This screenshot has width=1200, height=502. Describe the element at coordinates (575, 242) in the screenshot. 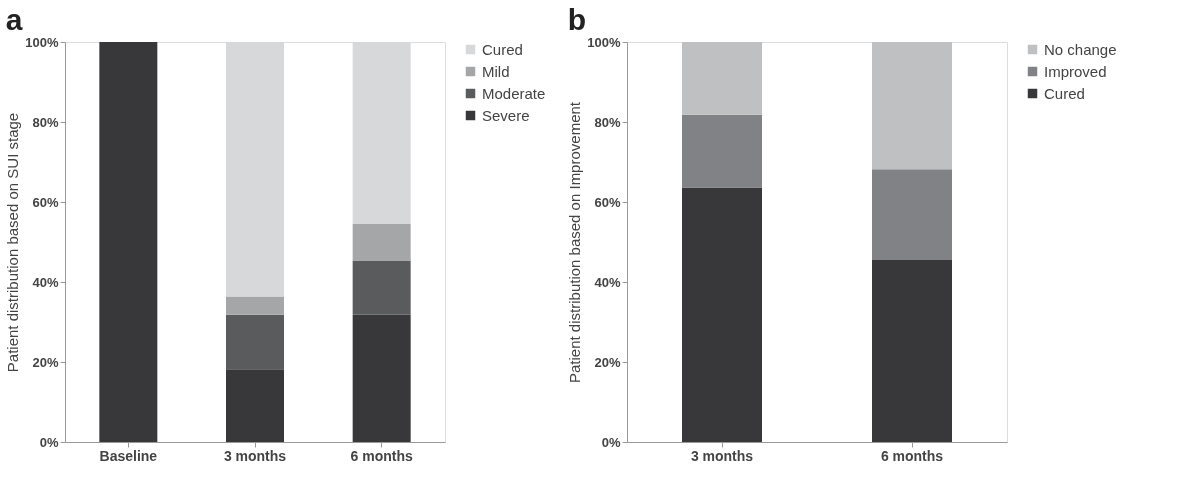

I see `y-axis-title: Patient distribution based on Improvement` at that location.